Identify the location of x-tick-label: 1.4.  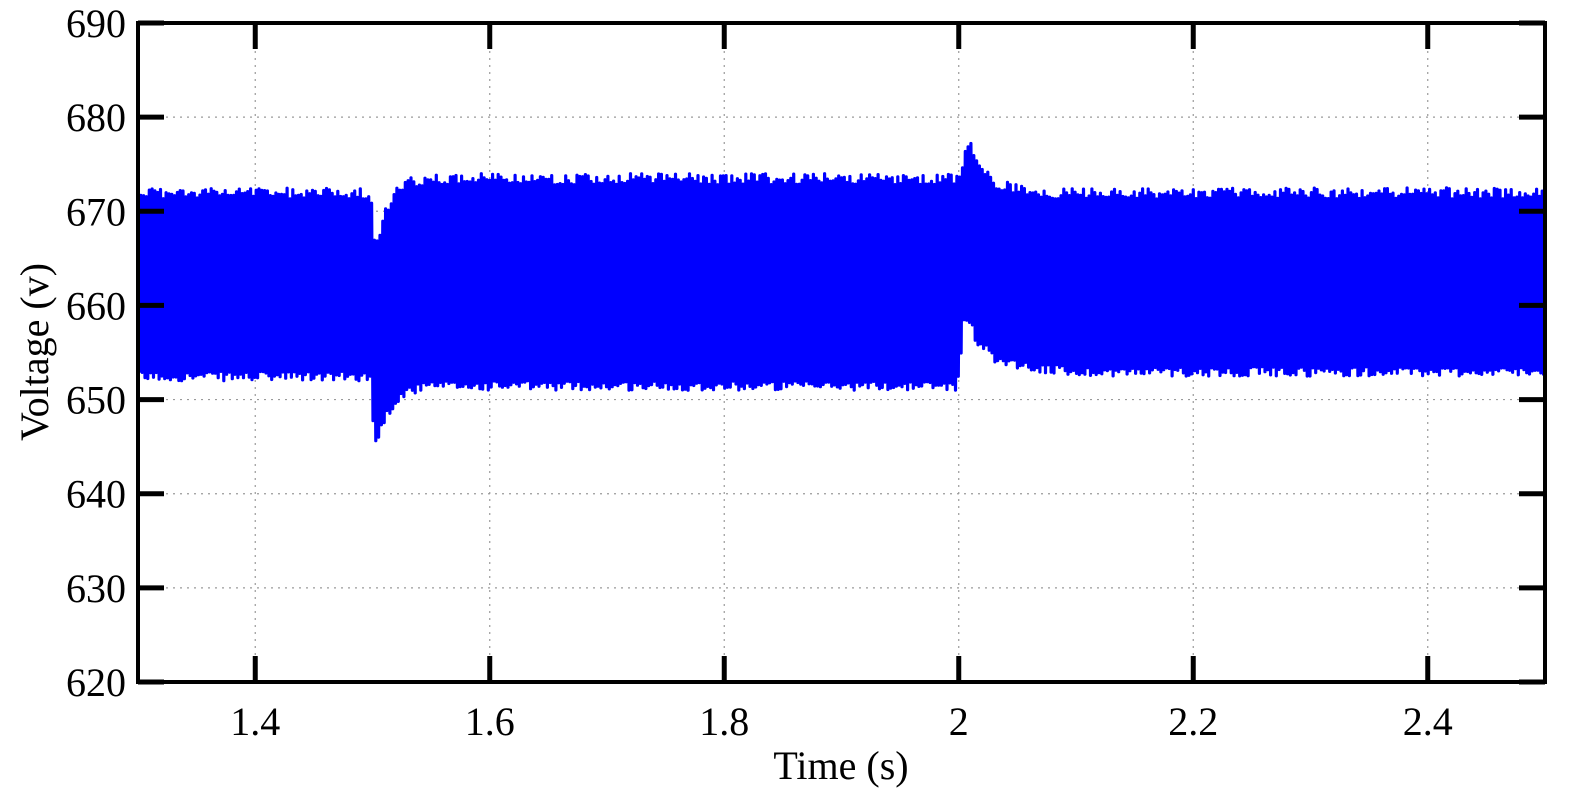
(255, 721).